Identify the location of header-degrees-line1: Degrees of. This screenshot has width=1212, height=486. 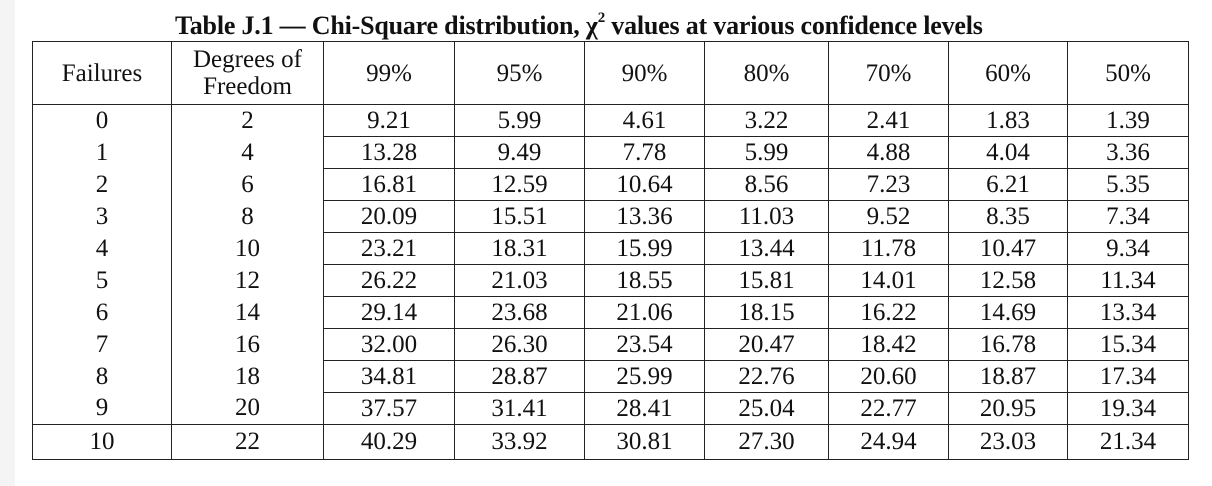
(247, 59).